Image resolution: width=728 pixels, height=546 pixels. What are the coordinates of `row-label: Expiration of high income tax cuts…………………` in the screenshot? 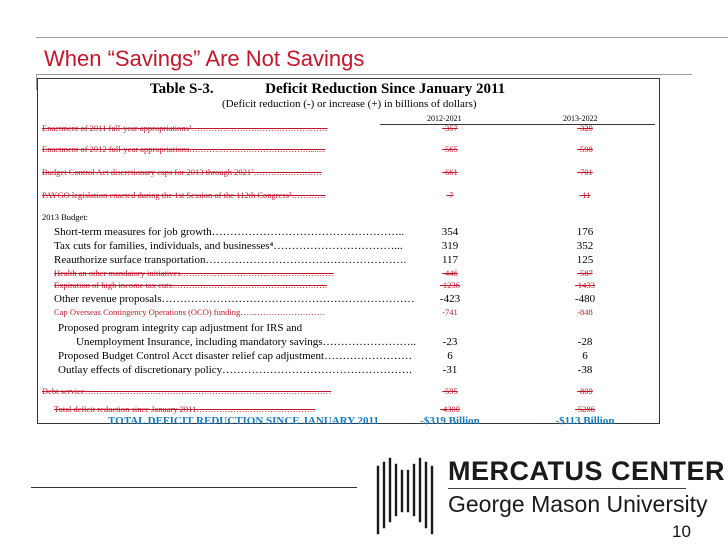 It's located at (190, 285).